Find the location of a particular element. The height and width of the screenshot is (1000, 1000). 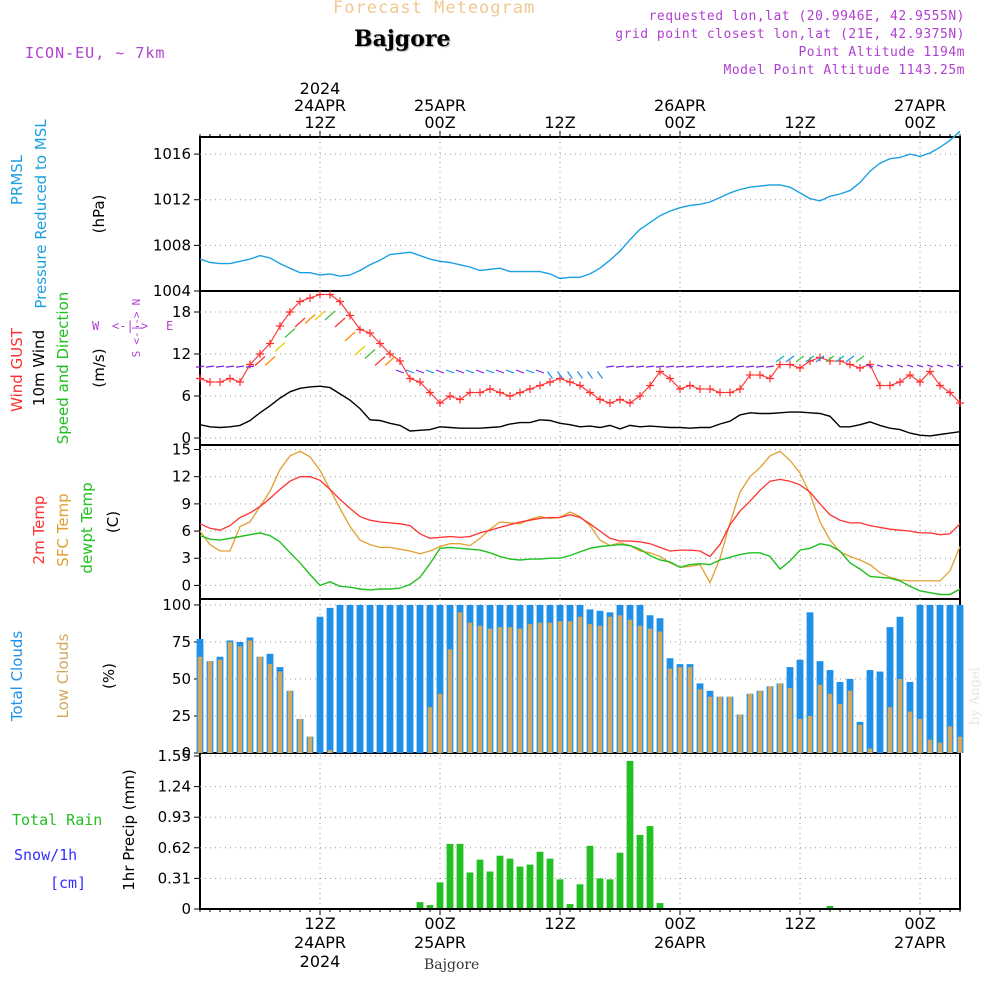

y-tick-label: 0.62 is located at coordinates (174, 848).